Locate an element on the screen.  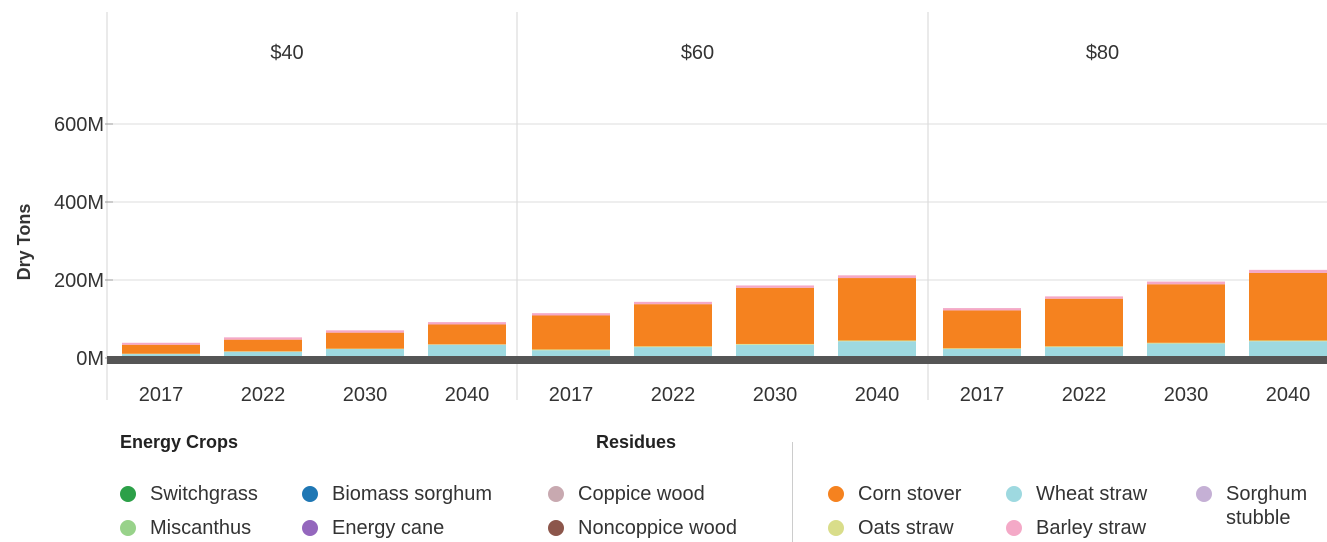
legend-label: Barley straw is located at coordinates (1091, 528).